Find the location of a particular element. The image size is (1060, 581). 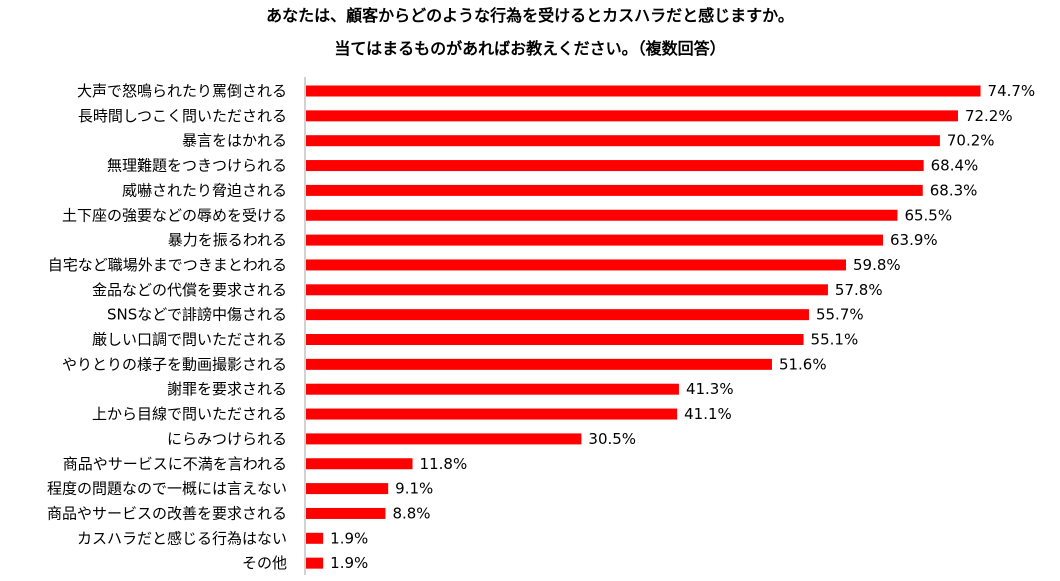

category-label: 自宅など職場外までつきまとわれる is located at coordinates (167, 265).